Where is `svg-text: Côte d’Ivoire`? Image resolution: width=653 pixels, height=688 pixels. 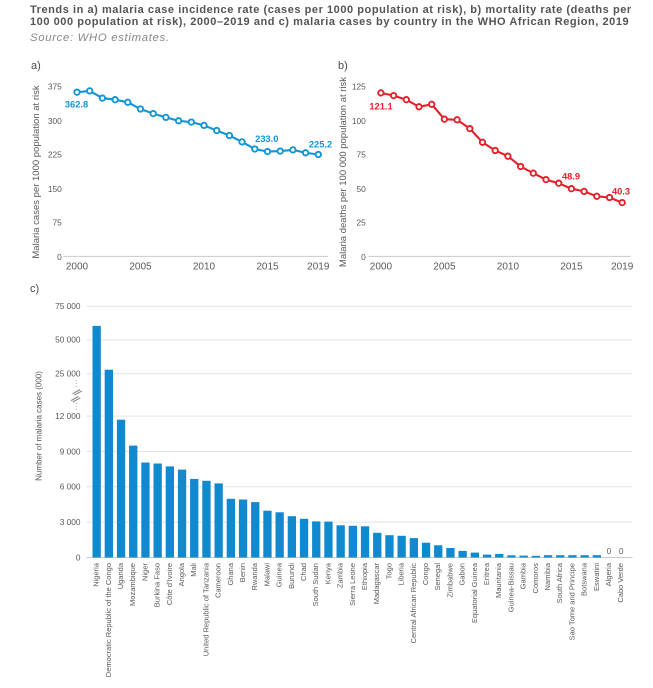 svg-text: Côte d’Ivoire is located at coordinates (169, 584).